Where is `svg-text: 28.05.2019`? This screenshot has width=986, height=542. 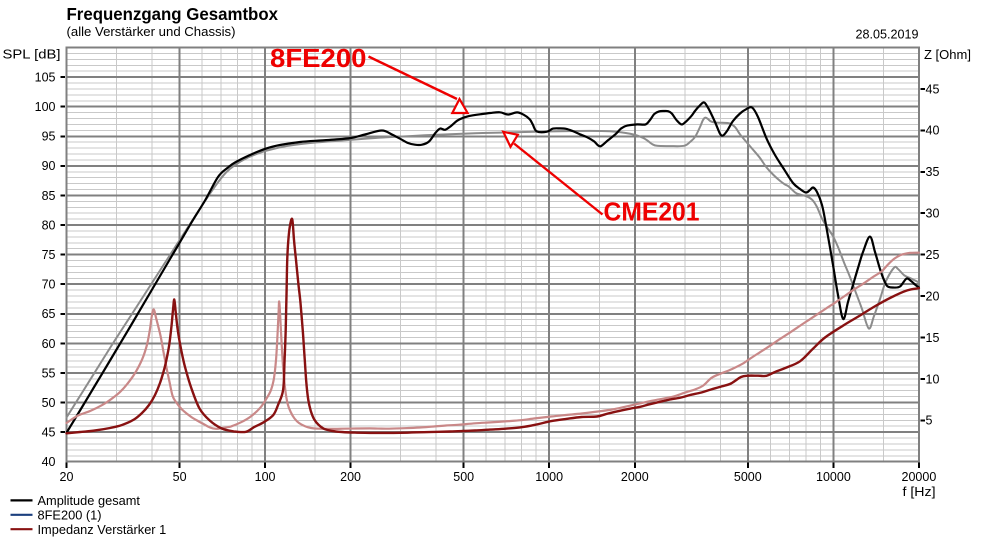 svg-text: 28.05.2019 is located at coordinates (887, 35).